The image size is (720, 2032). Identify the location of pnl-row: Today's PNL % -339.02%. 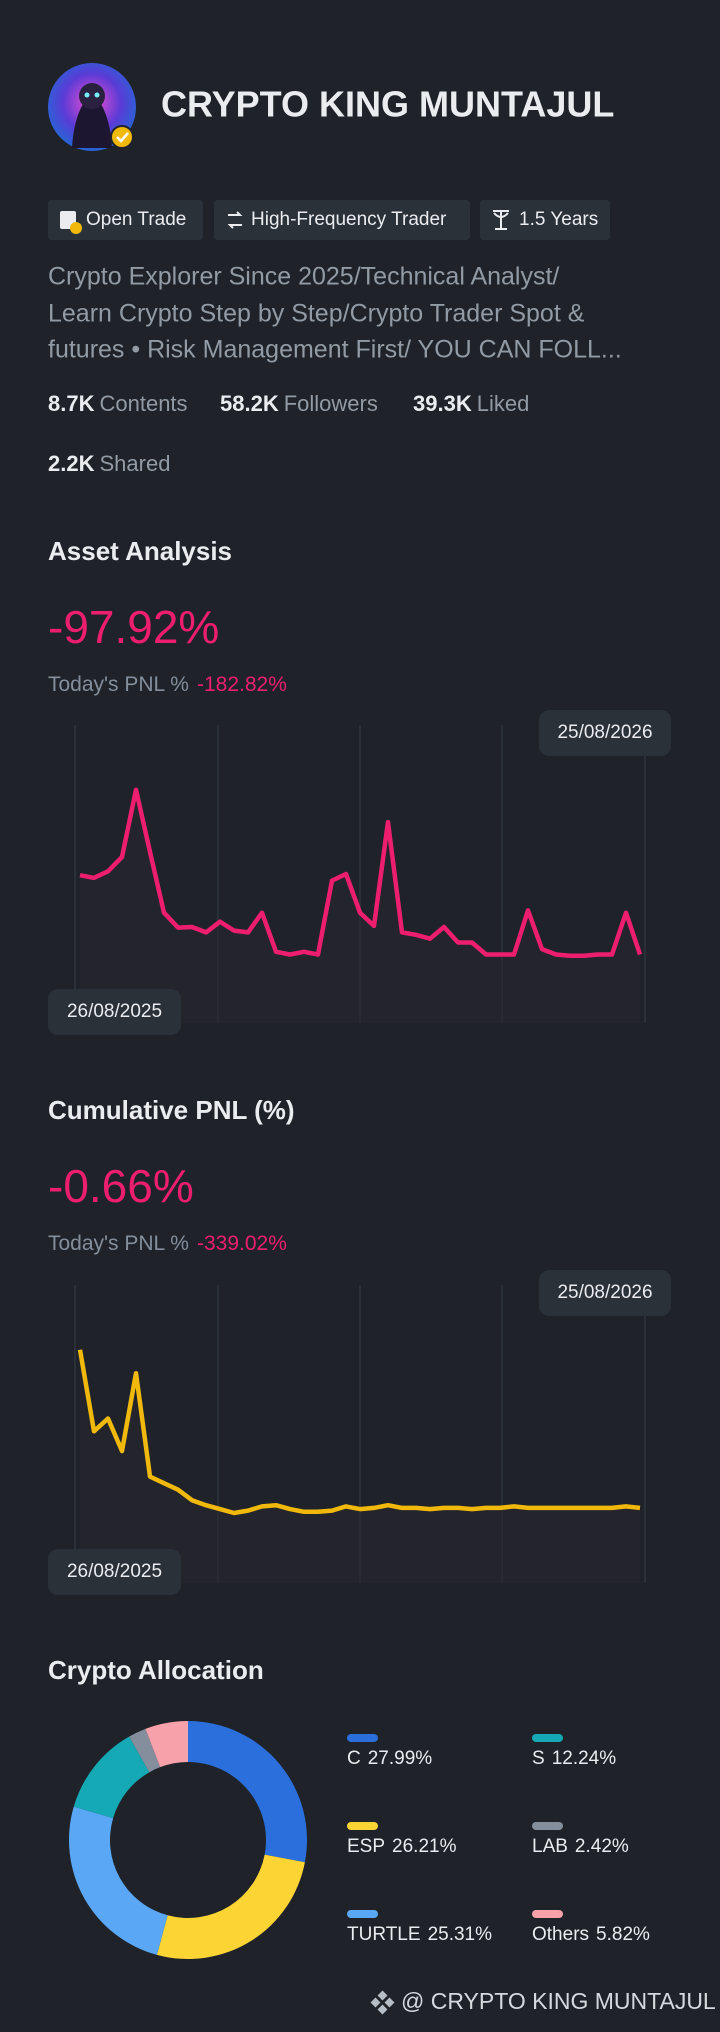
(167, 1243).